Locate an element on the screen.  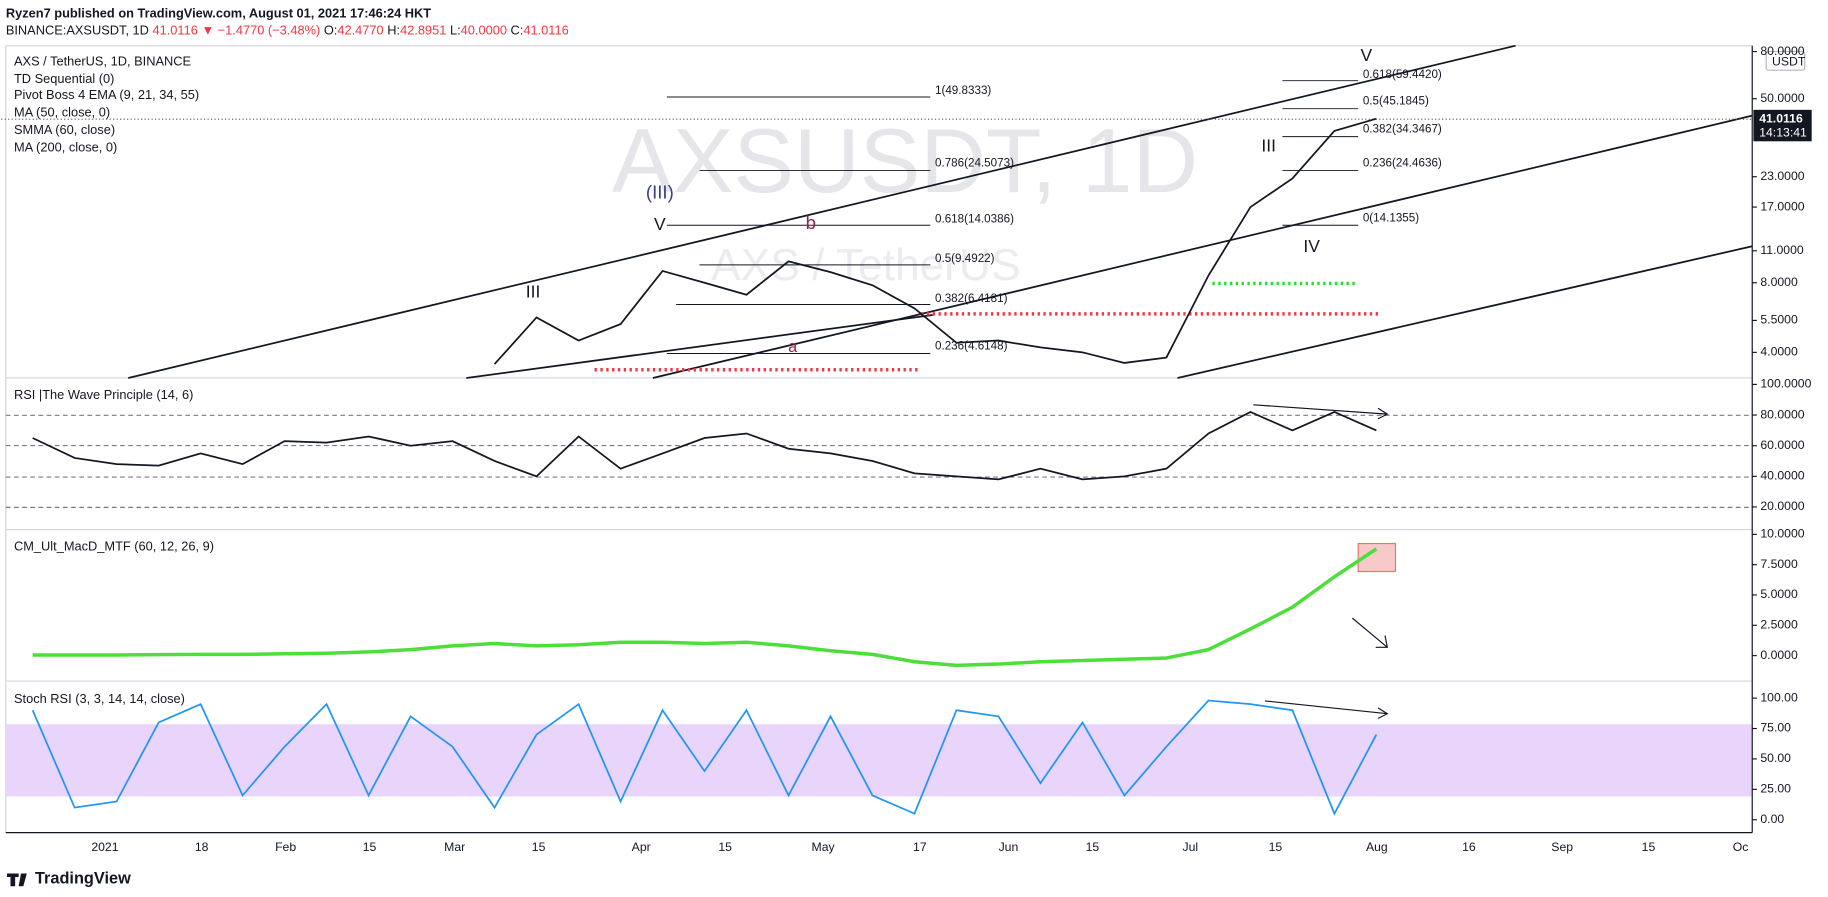
fib-lines is located at coordinates (1012, 217).